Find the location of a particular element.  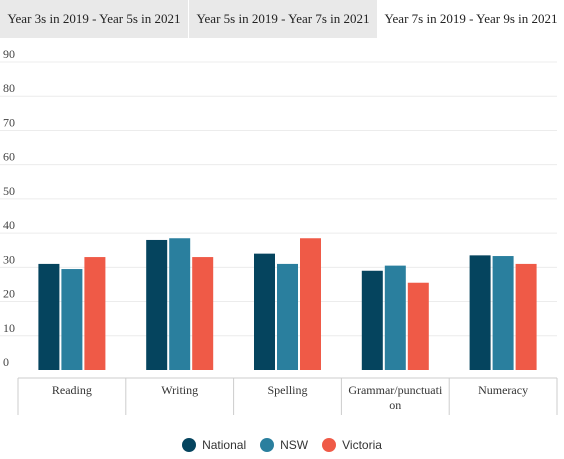

bar-nsw-numeracy is located at coordinates (503, 313).